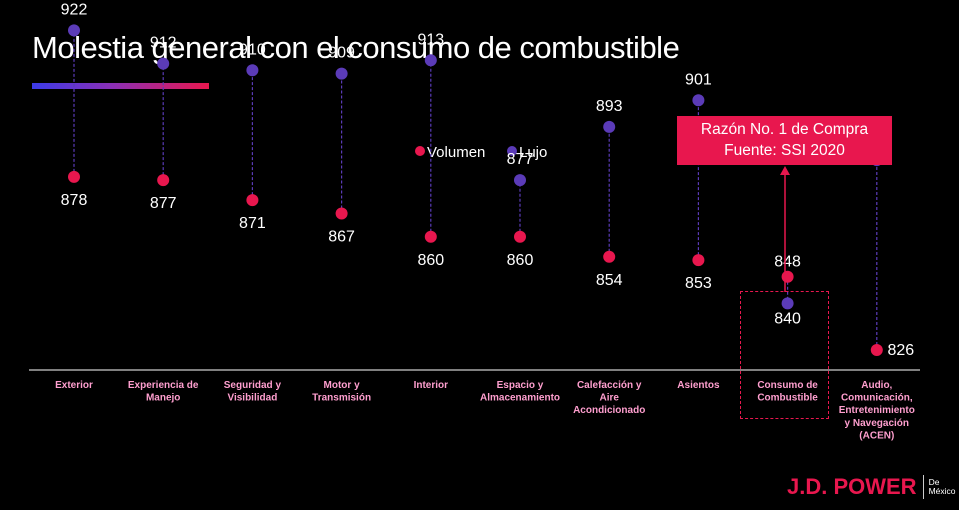 The image size is (959, 510). Describe the element at coordinates (420, 151) in the screenshot. I see `legend-volumen-marker` at that location.